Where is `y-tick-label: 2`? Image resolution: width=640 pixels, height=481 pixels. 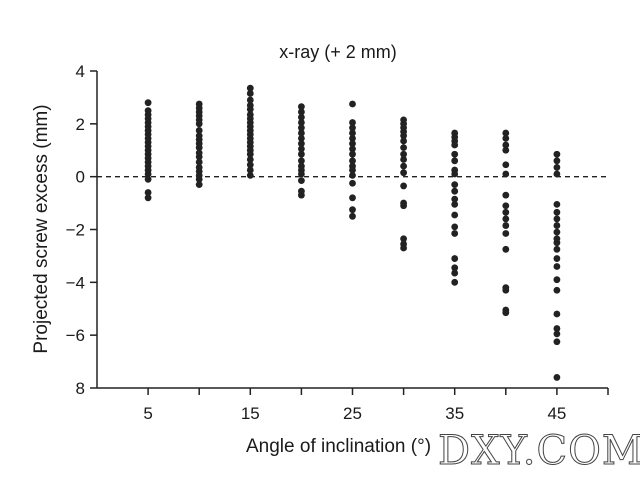
y-tick-label: 2 is located at coordinates (80, 124).